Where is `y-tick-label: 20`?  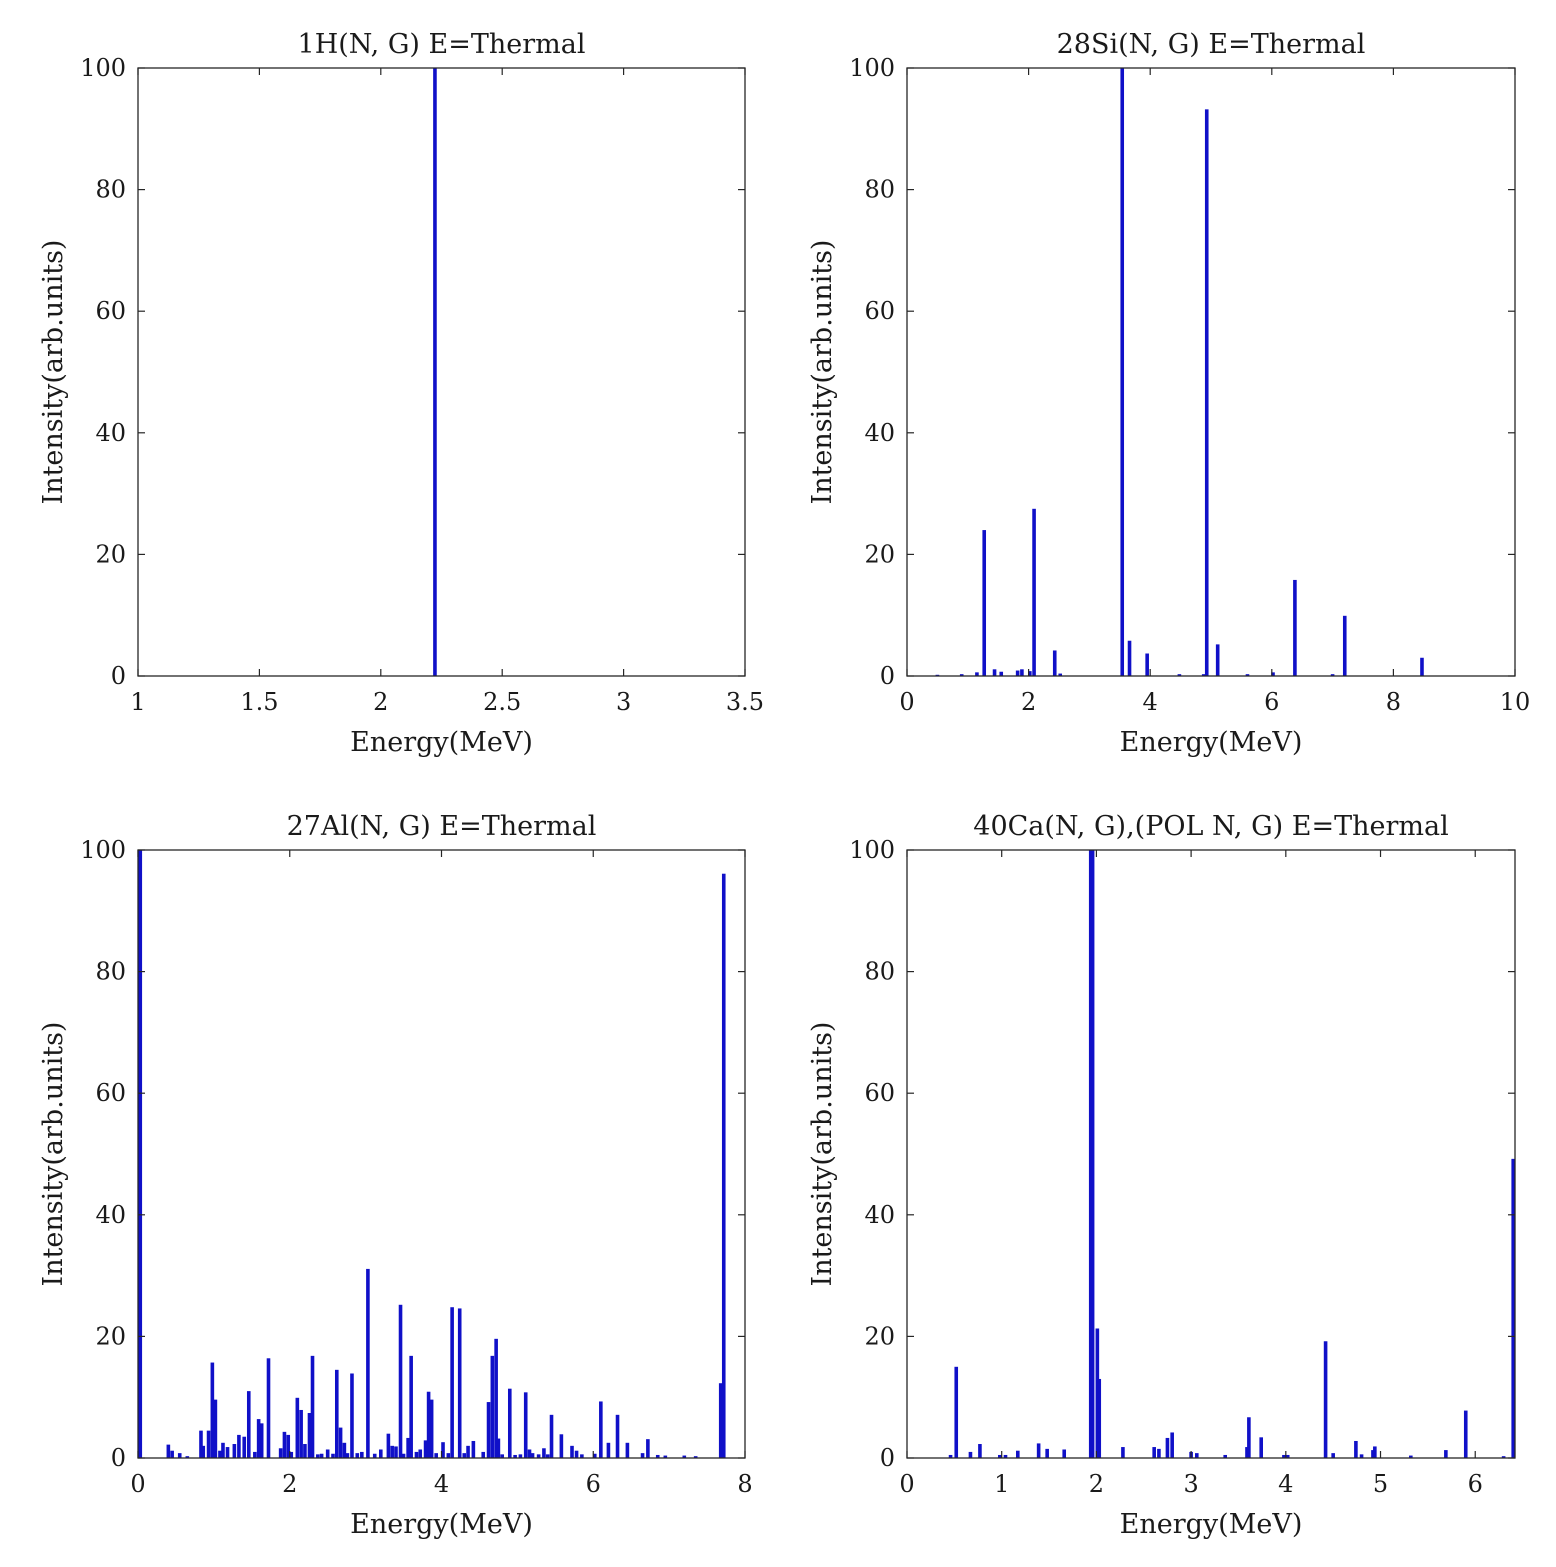
y-tick-label: 20 is located at coordinates (879, 1336).